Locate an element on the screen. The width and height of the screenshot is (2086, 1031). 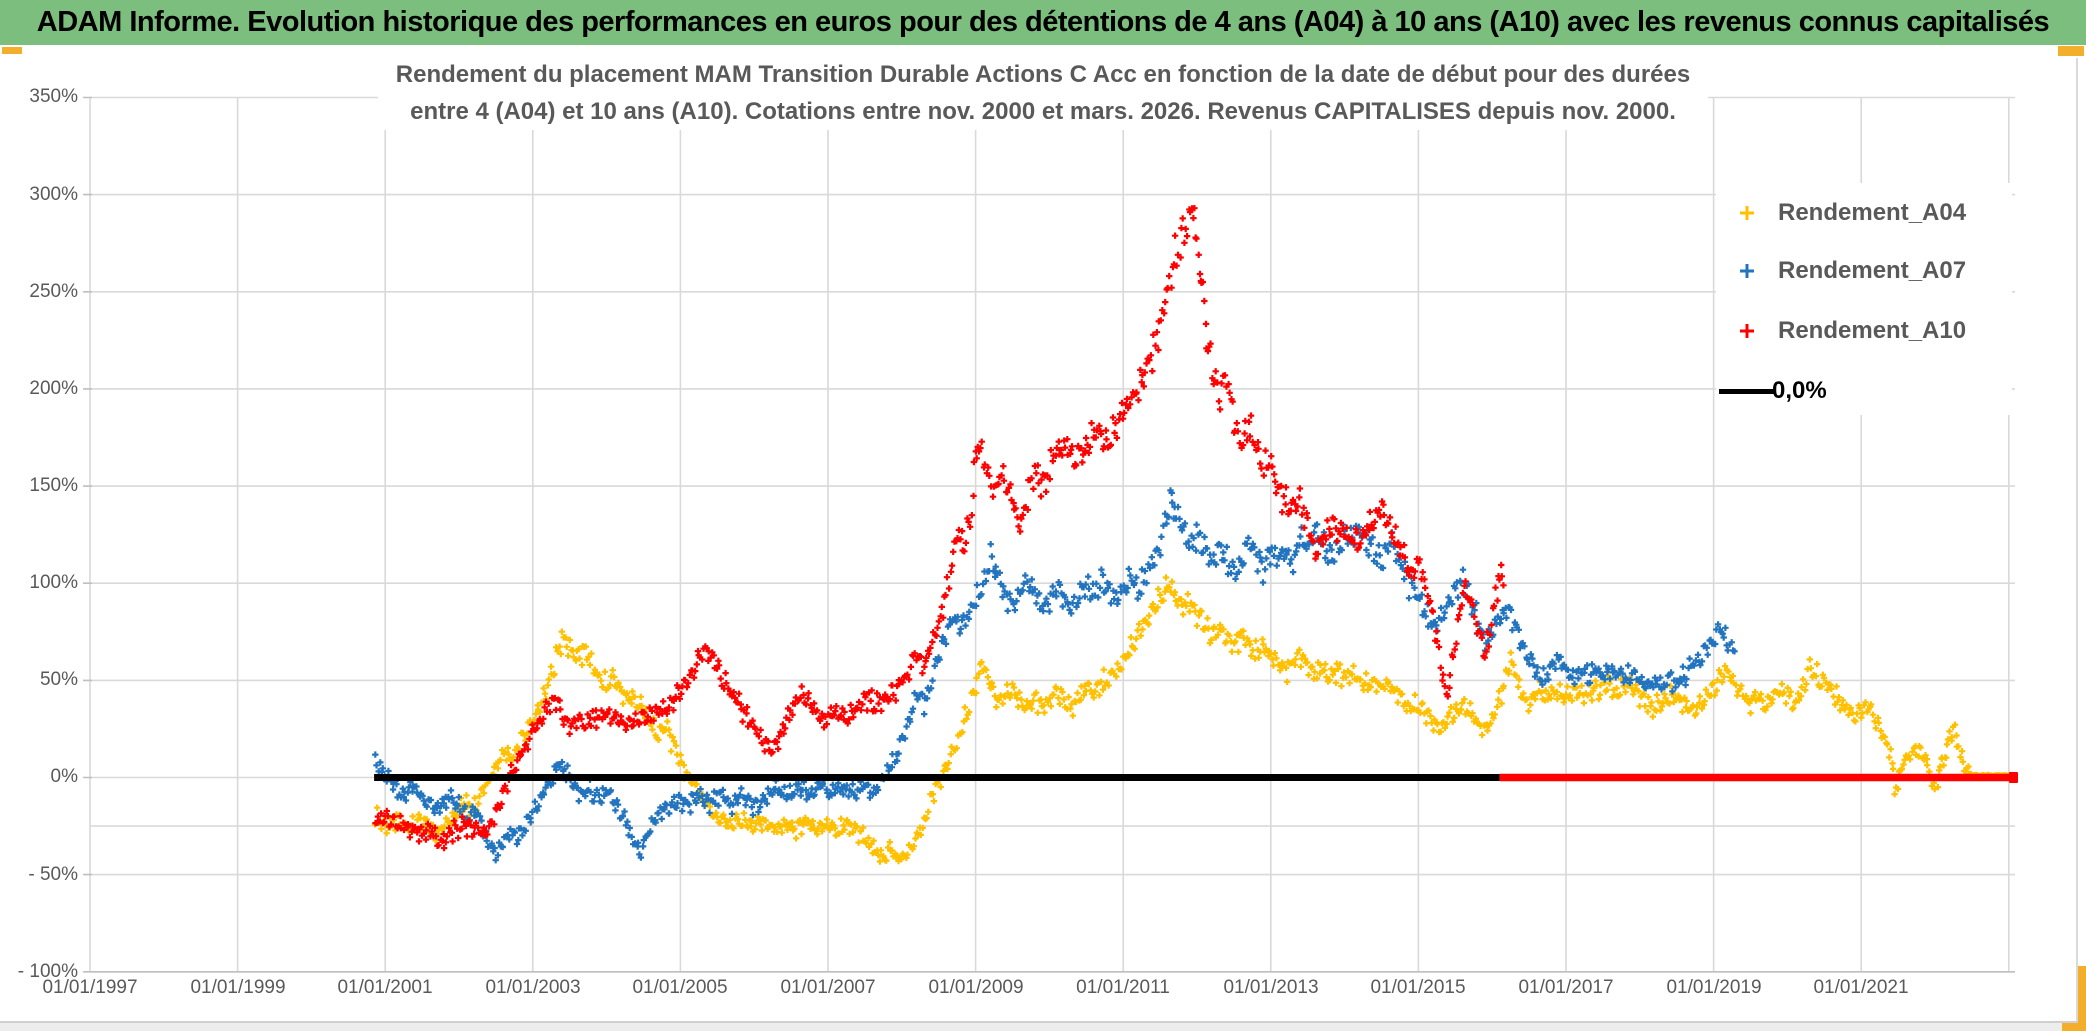
y-axis-tick-label: 150% is located at coordinates (53, 485).